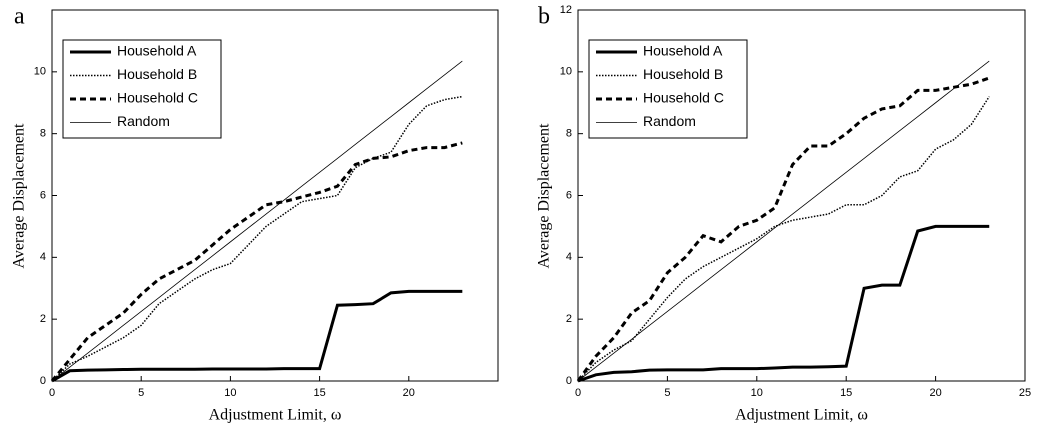 This screenshot has width=1040, height=437. Describe the element at coordinates (19, 17) in the screenshot. I see `panel-label: a` at that location.